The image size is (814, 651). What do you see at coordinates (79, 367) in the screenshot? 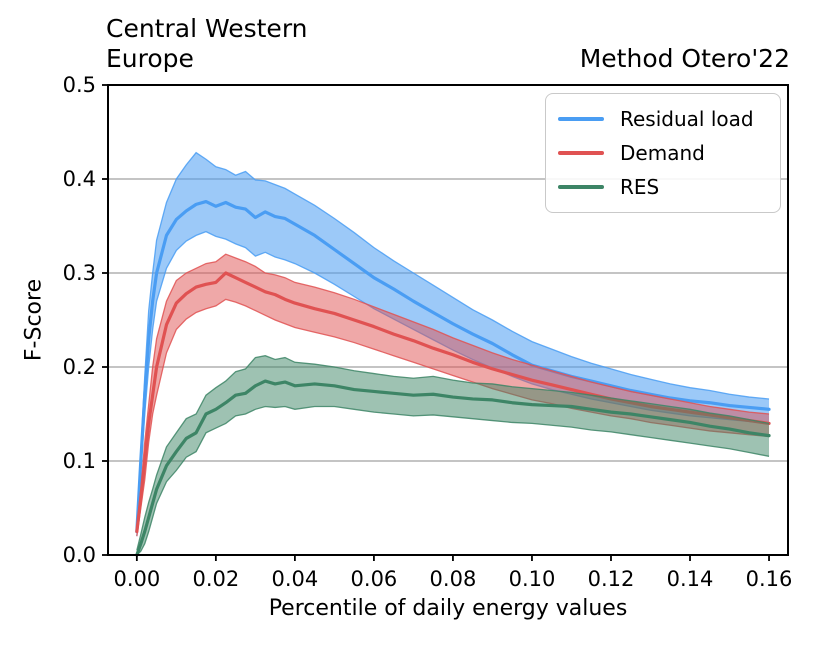
I see `y-tick-label: 0.2` at bounding box center [79, 367].